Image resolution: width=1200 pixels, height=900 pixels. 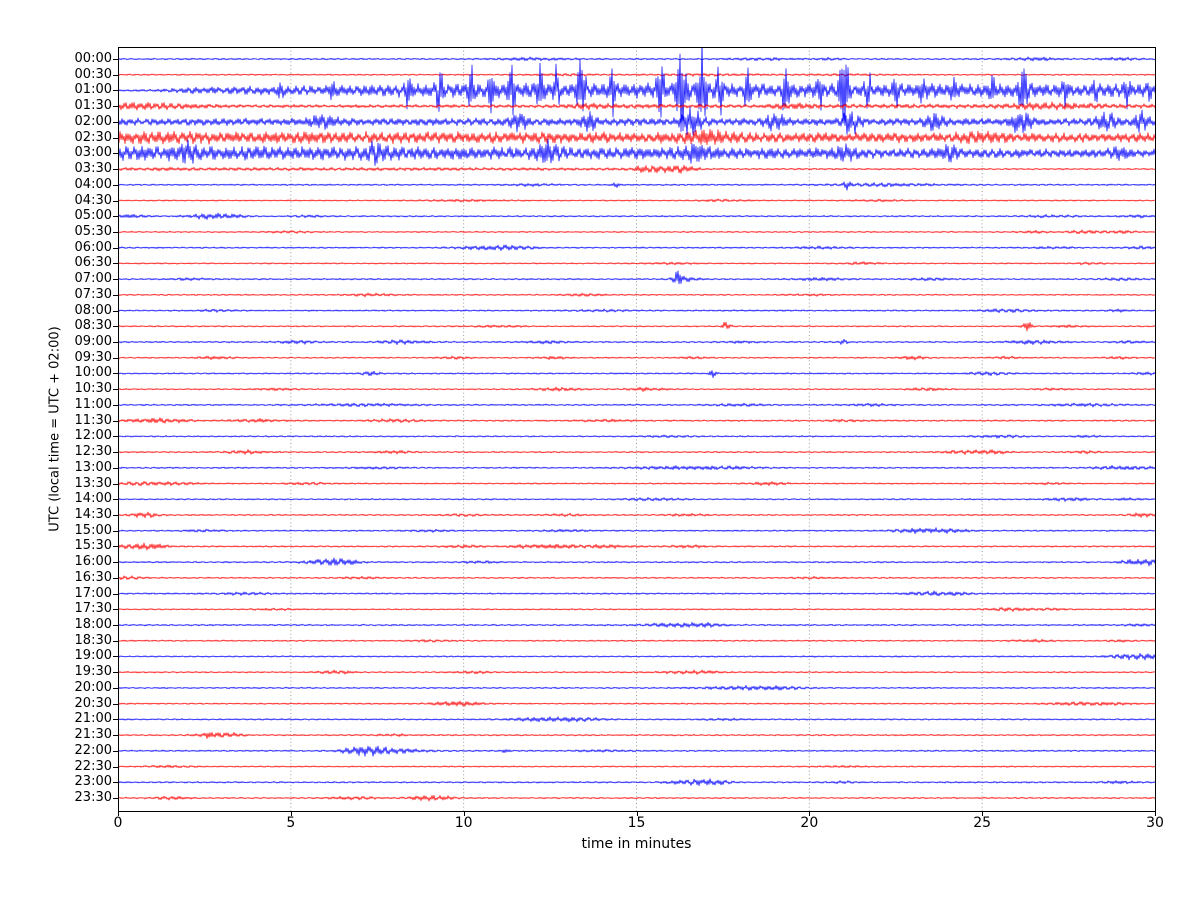 I want to click on y-tick-label: 01:30, so click(x=93, y=106).